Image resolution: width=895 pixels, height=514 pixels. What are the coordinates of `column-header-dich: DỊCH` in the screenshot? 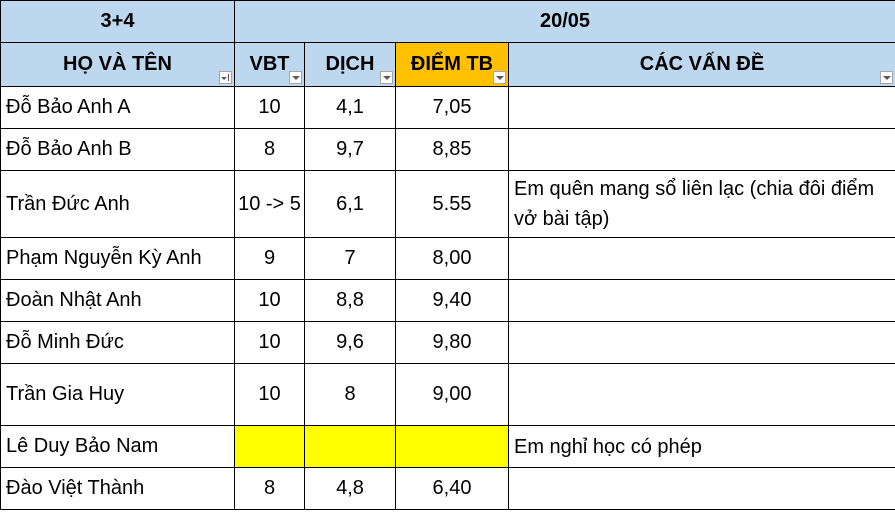 It's located at (350, 64).